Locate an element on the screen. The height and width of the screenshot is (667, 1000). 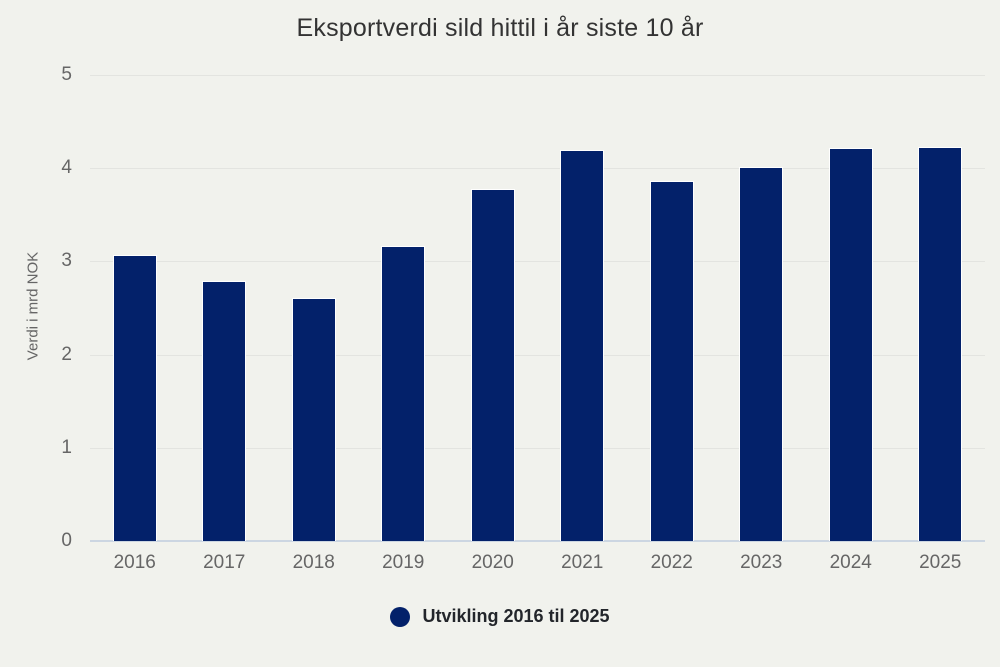
bar-2025 is located at coordinates (940, 343).